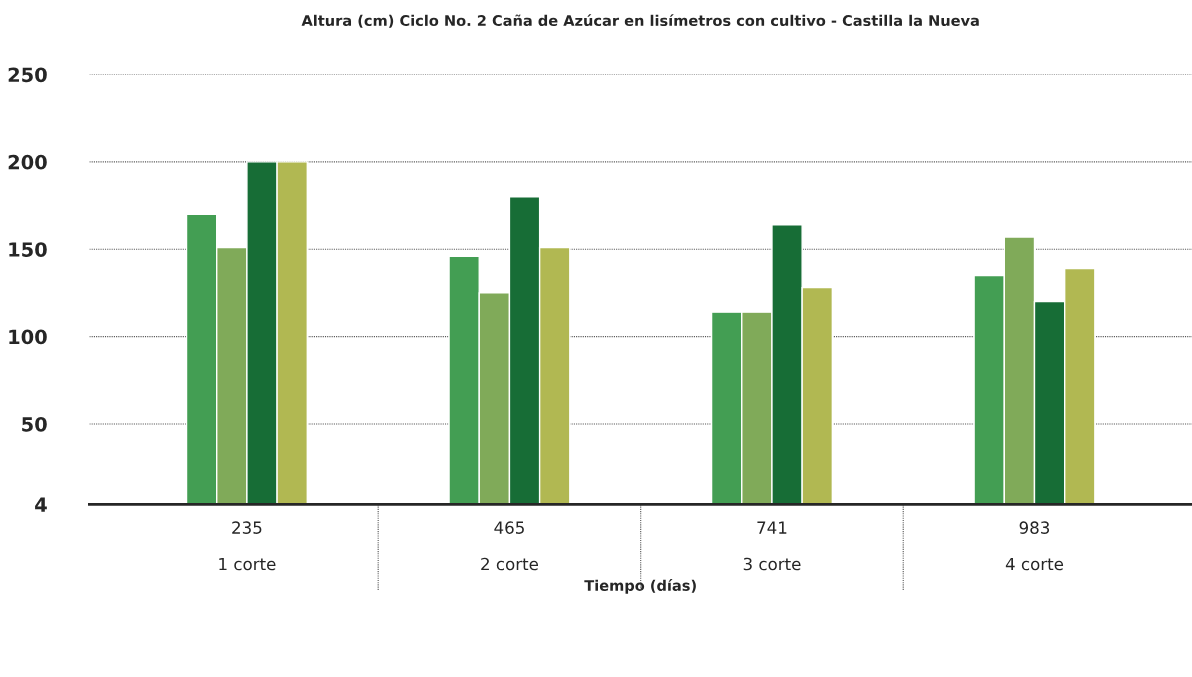 This screenshot has width=1192, height=677. I want to click on chart-title: Altura (cm) Ciclo No. 2 Caña de Azúcar en lisímetros con cultivo - Castilla la Nueva, so click(640, 21).